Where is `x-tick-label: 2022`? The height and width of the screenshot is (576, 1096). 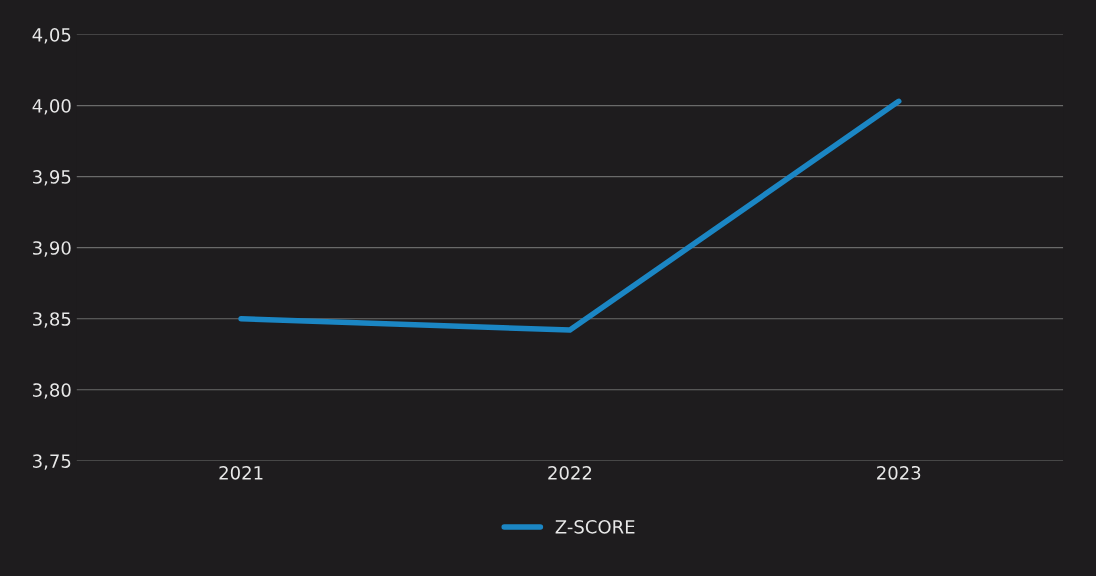 x-tick-label: 2022 is located at coordinates (570, 472).